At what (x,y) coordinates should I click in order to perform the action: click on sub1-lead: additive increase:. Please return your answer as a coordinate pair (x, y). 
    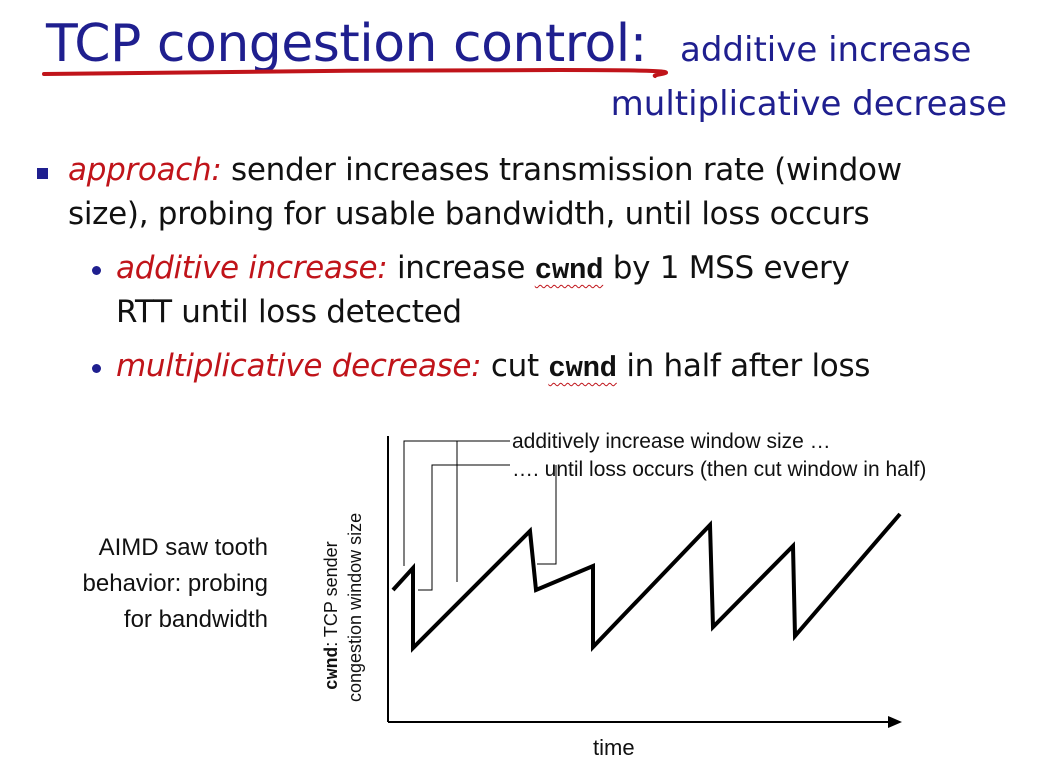
    Looking at the image, I should click on (252, 268).